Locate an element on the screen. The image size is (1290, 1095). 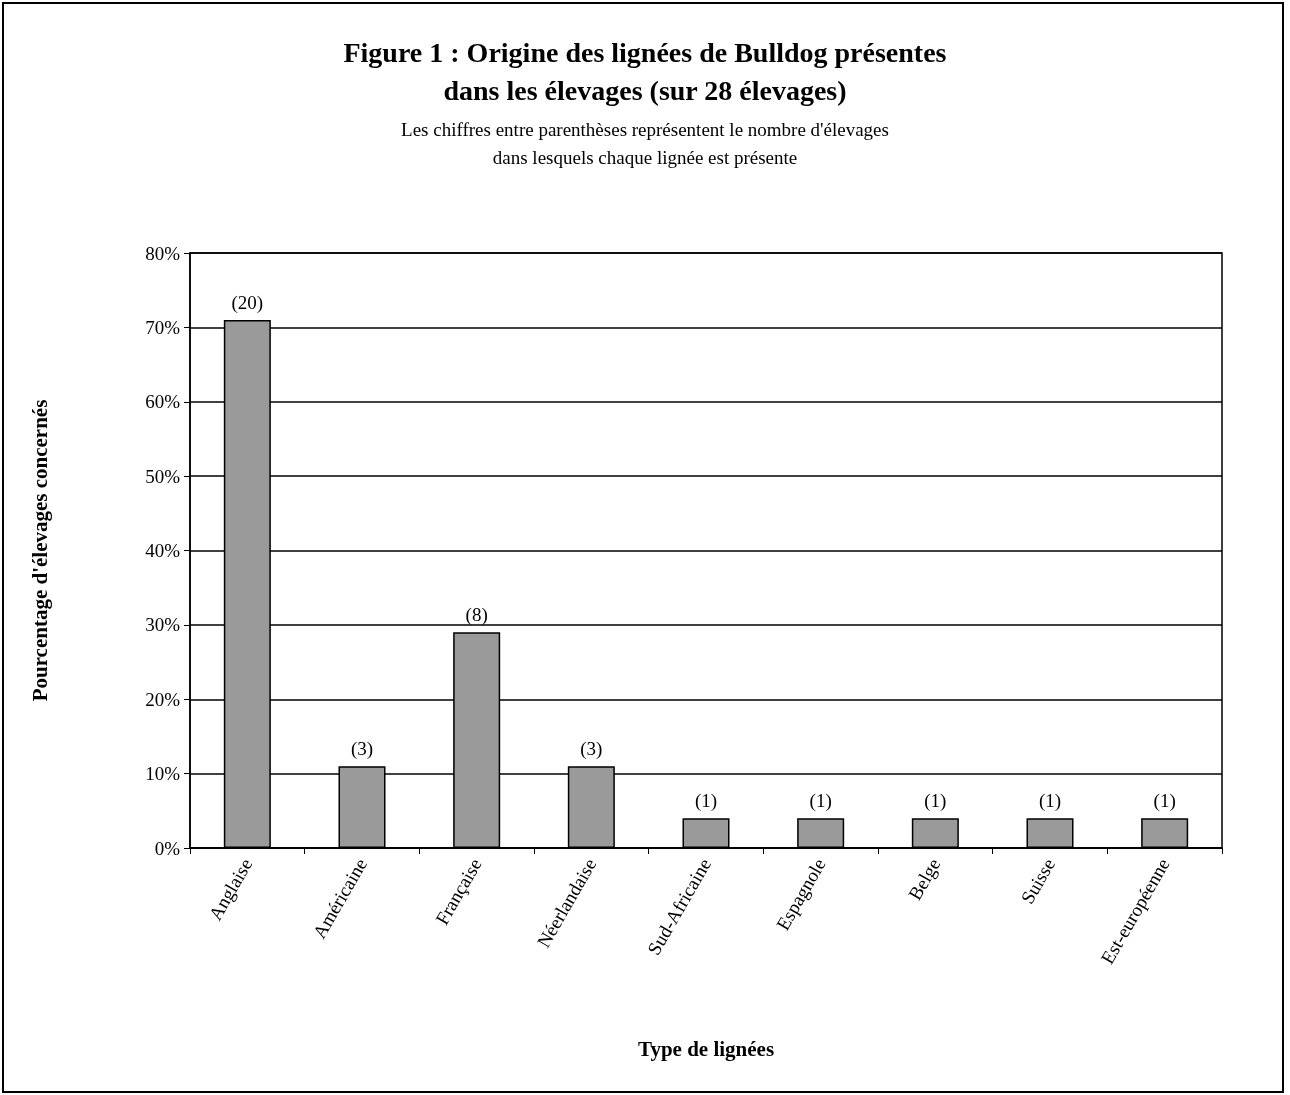
chart-subtitle: Les chiffres entre parenthèses représentent le nombre d'élevages dans lesquels chaque lignée est présente is located at coordinates (645, 143).